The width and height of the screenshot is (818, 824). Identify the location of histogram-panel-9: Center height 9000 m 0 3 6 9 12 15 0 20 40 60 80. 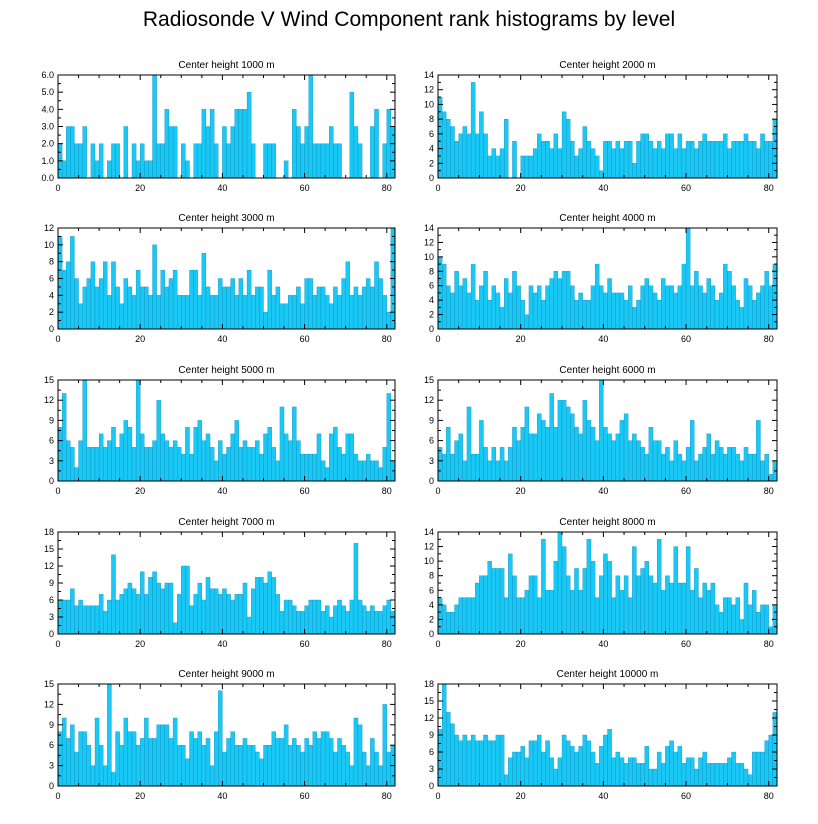
(220, 735).